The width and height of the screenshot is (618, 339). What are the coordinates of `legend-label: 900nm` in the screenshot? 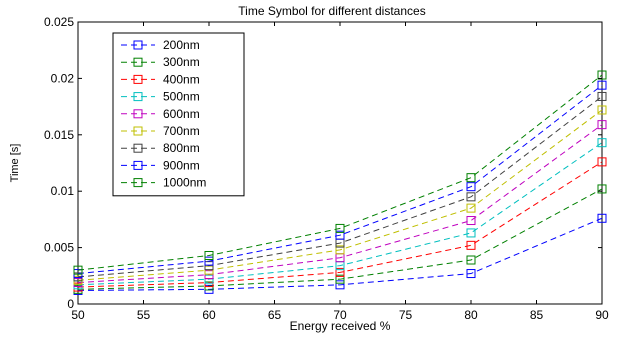 It's located at (181, 165).